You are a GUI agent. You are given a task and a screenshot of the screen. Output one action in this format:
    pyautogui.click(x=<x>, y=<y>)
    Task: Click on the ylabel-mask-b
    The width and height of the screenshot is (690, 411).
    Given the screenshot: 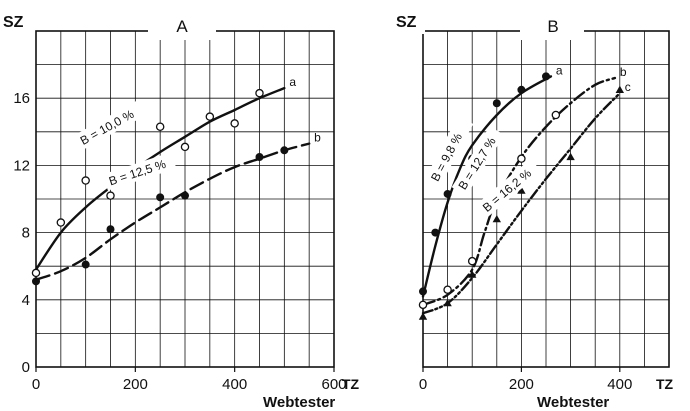 What is the action you would take?
    pyautogui.click(x=409, y=22)
    